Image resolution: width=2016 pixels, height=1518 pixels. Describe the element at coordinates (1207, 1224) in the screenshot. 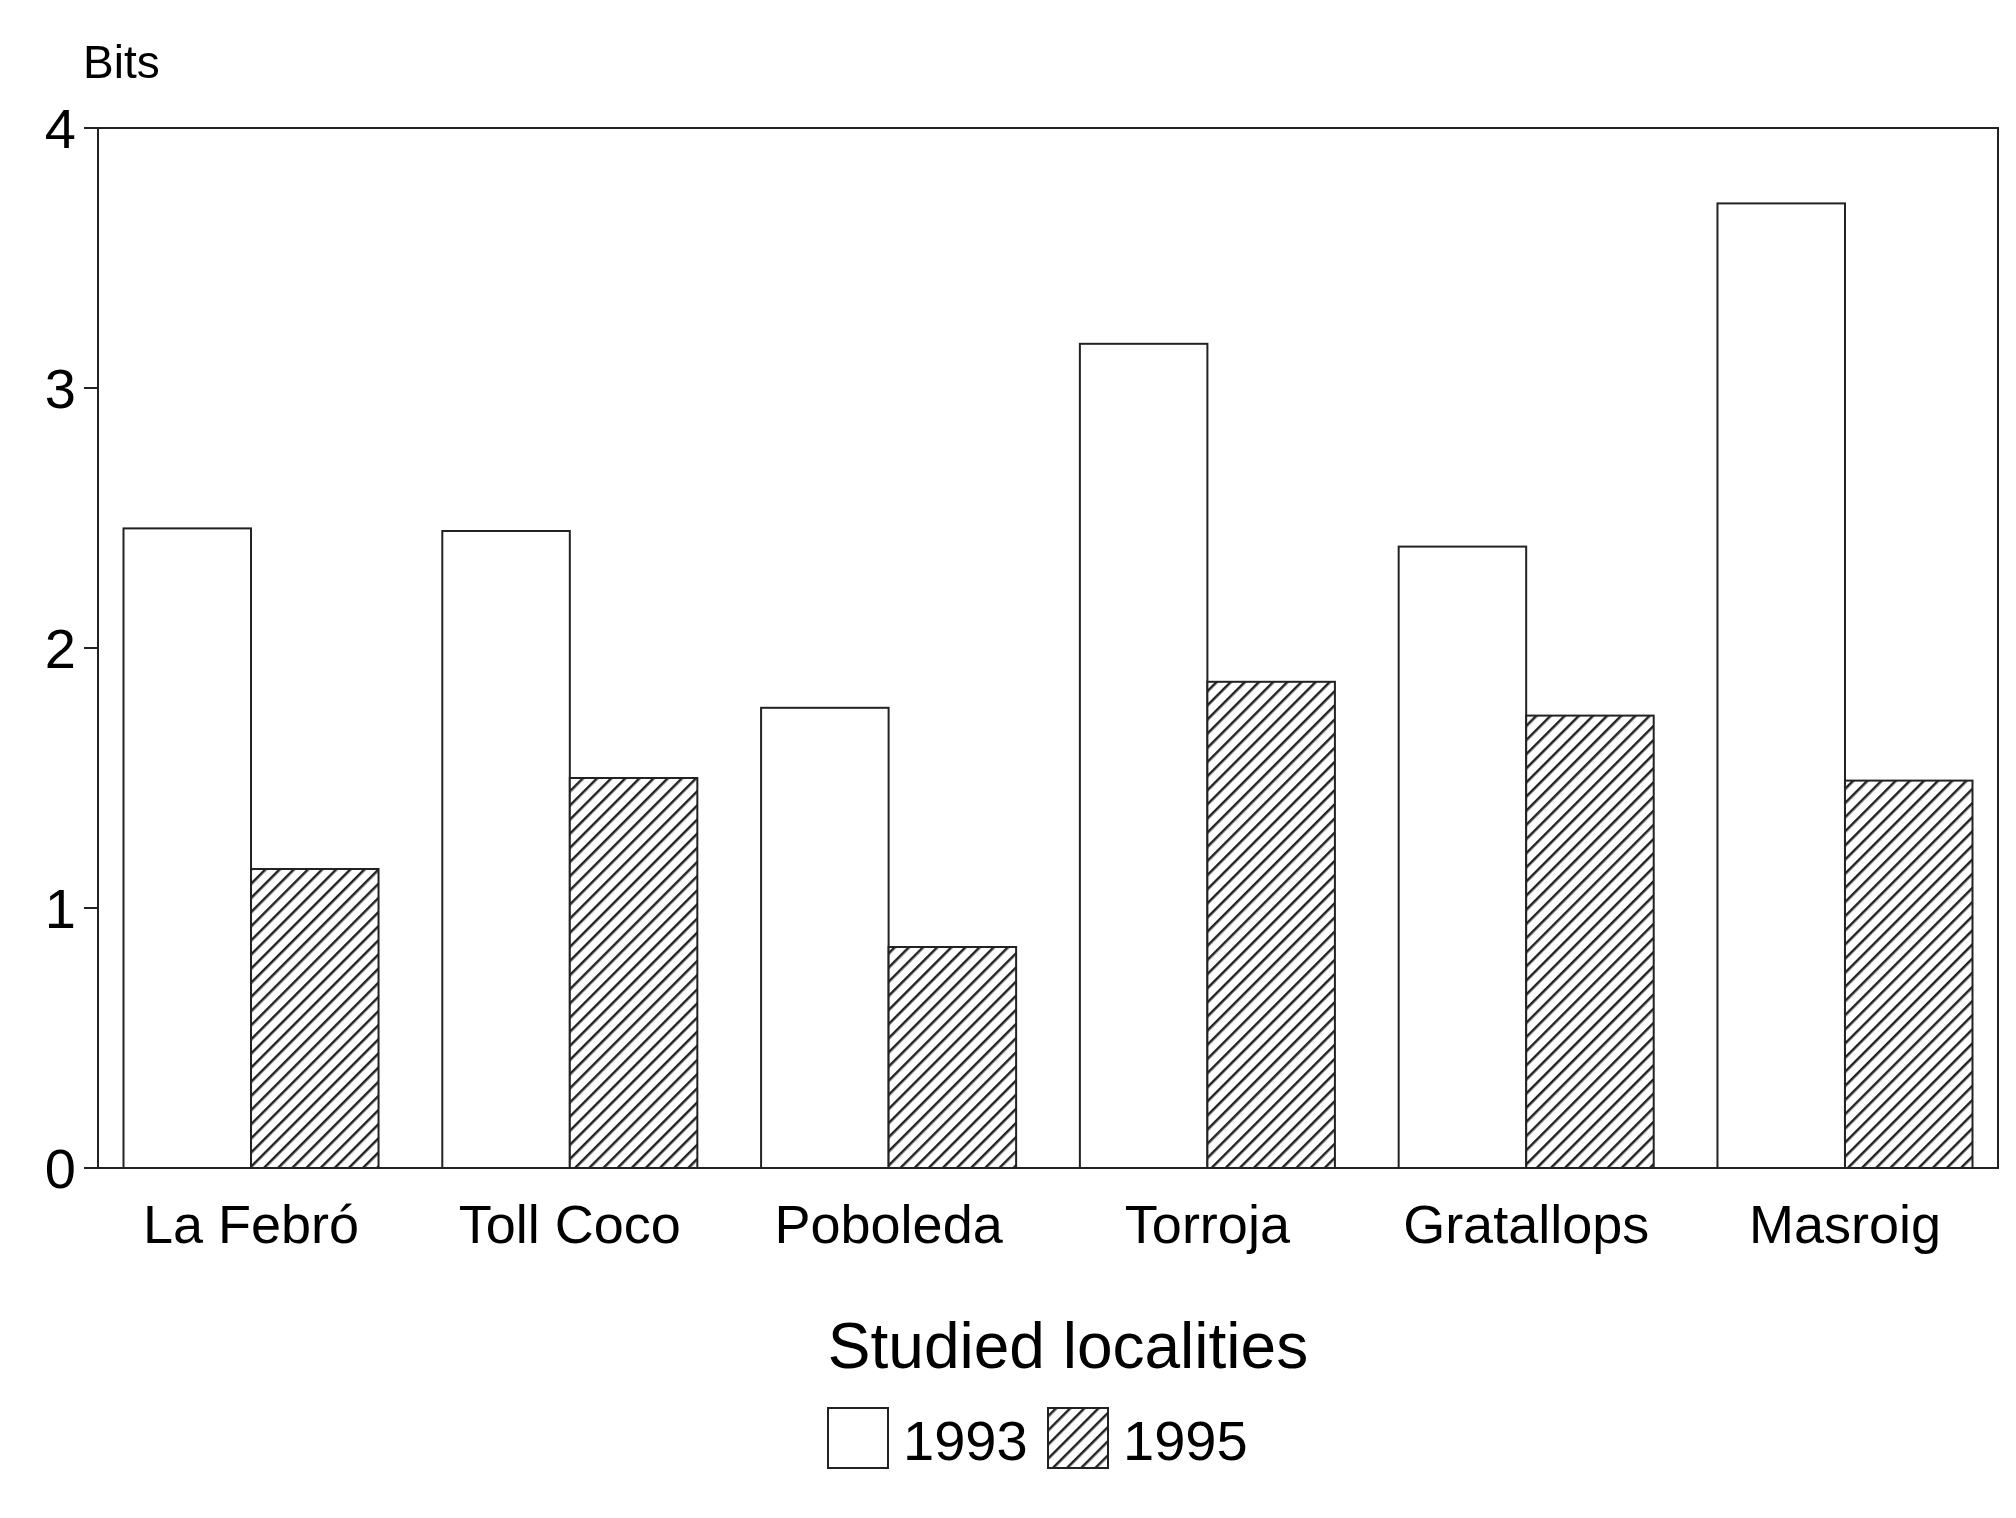

I see `x-tick-label: Torroja` at that location.